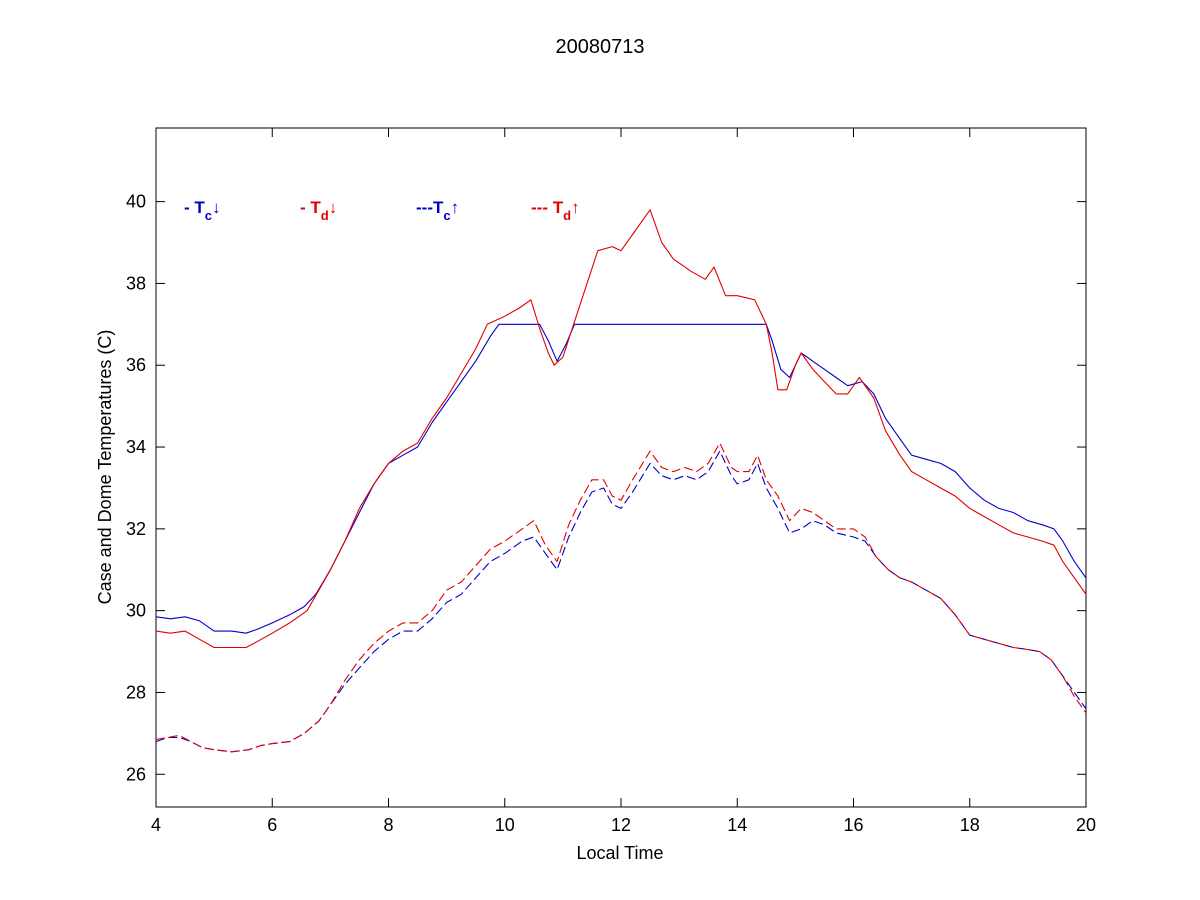 The height and width of the screenshot is (900, 1200). I want to click on x-tick-label: 16, so click(853, 825).